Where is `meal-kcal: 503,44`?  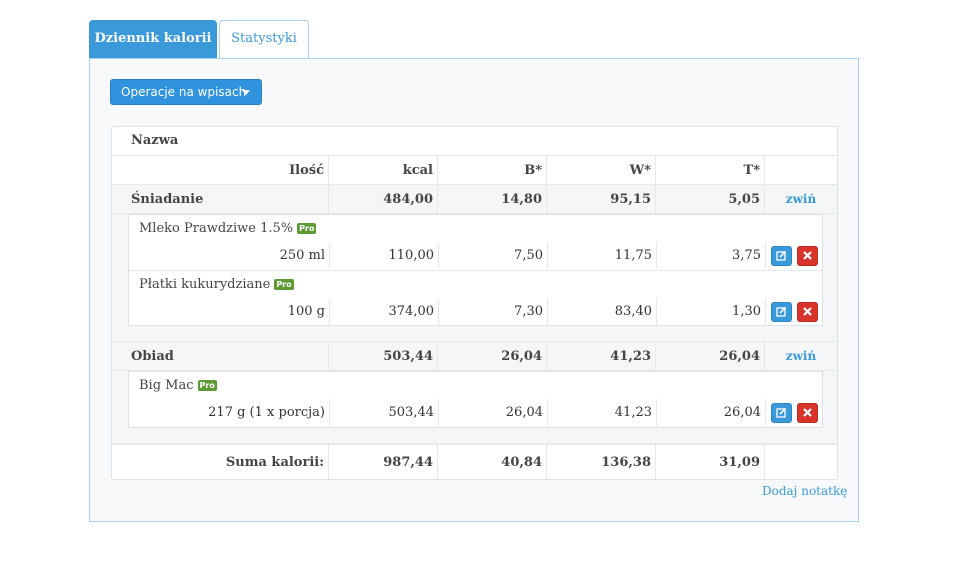 meal-kcal: 503,44 is located at coordinates (382, 356).